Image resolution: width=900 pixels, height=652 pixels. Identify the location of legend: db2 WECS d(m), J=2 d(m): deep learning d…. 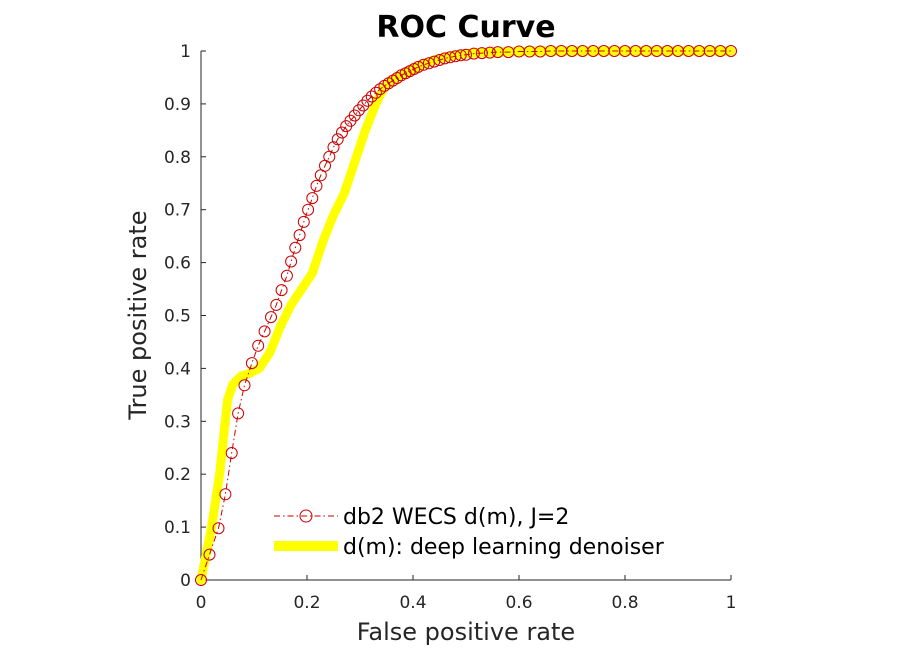
(469, 532).